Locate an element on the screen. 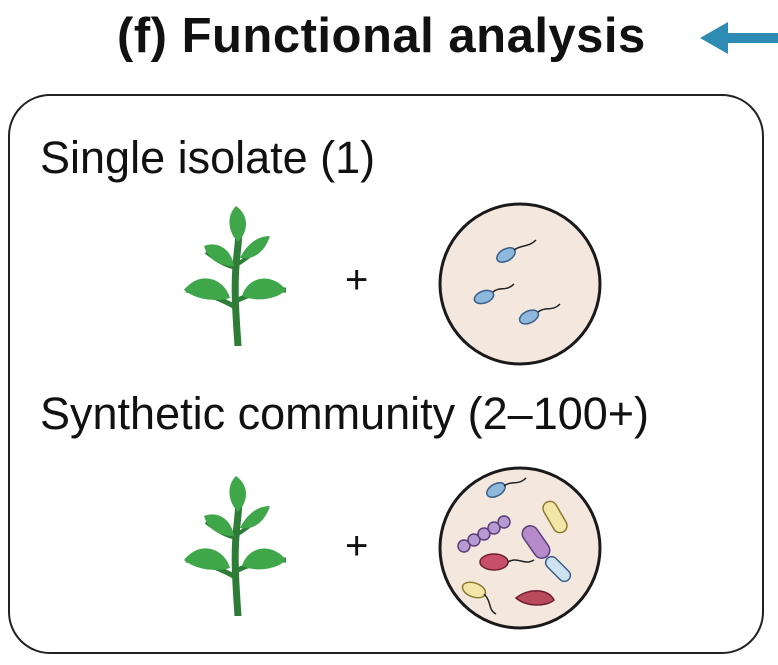  figure-header: (f) Functional analysis is located at coordinates (389, 37).